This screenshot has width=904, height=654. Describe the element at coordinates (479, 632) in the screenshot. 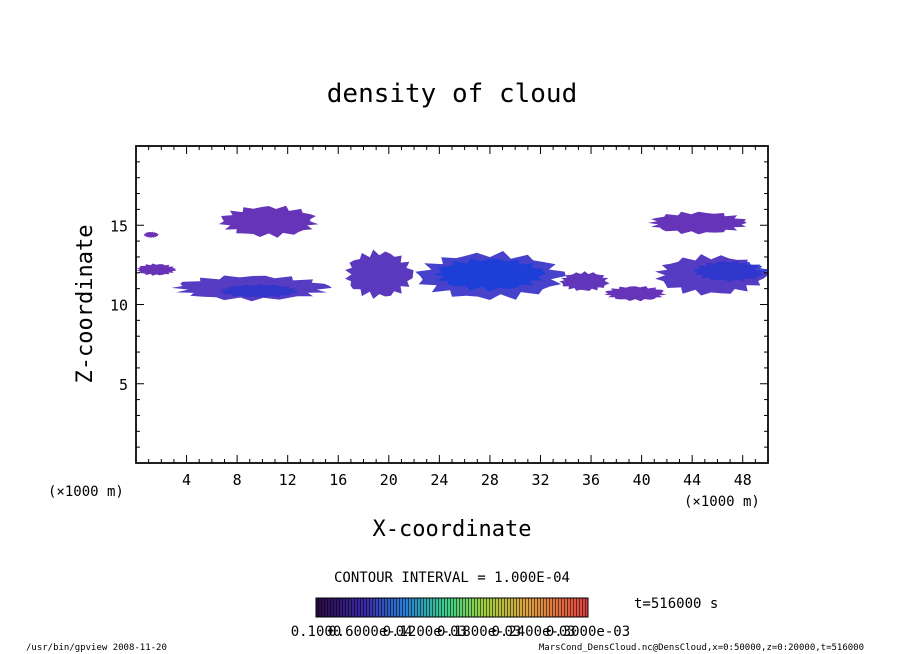

I see `colorbar-label: 0.1800e-03` at that location.